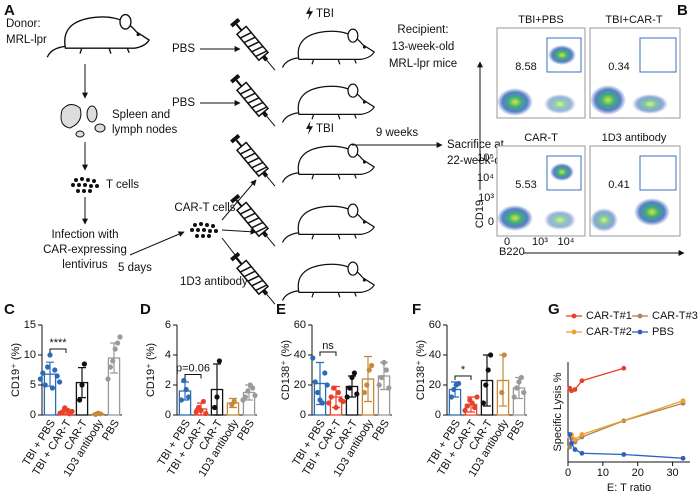  Describe the element at coordinates (183, 103) in the screenshot. I see `label: PBS` at that location.